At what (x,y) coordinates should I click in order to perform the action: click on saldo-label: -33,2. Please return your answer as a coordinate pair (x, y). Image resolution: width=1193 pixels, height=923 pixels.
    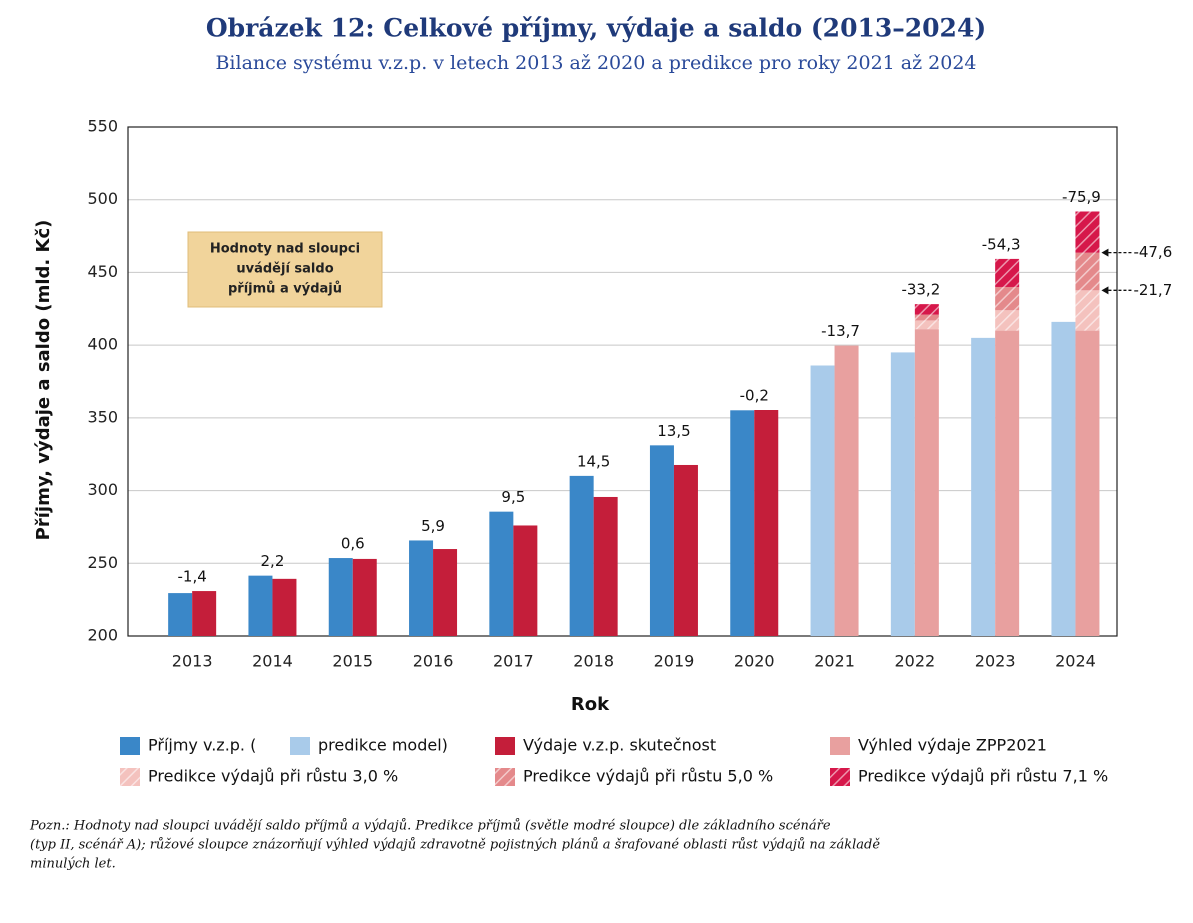
    Looking at the image, I should click on (920, 290).